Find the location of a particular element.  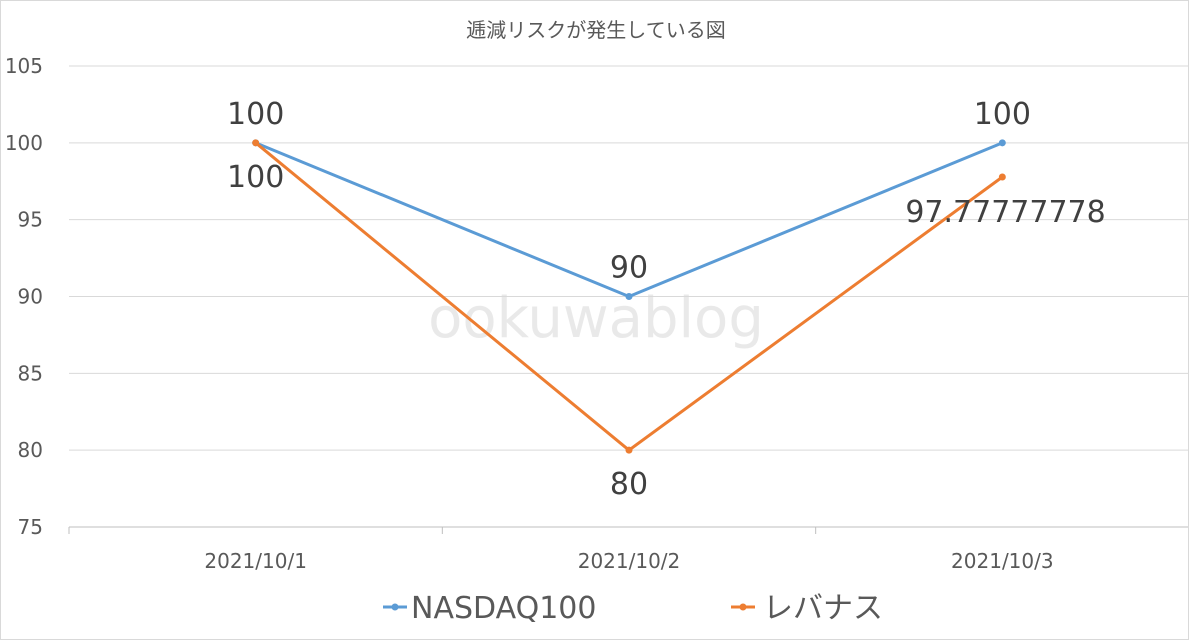

watermark: ookuwablog is located at coordinates (596, 318).